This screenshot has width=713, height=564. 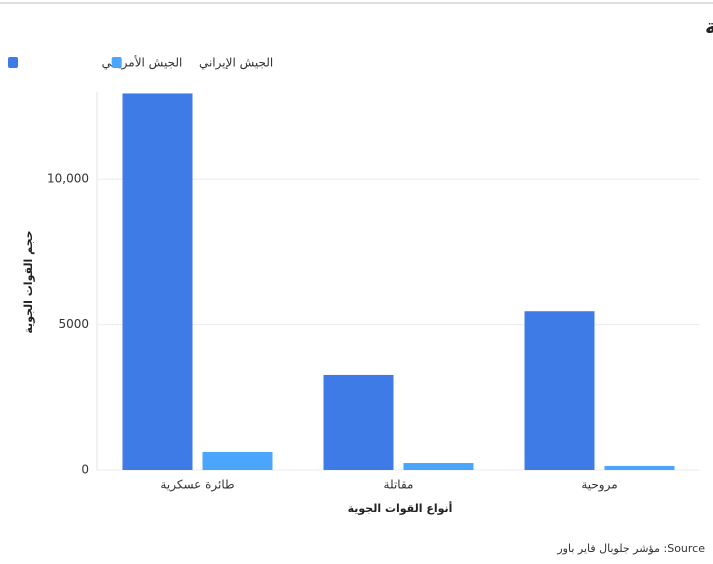 What do you see at coordinates (28, 281) in the screenshot?
I see `y-axis-title: حجم القوات الجوية` at bounding box center [28, 281].